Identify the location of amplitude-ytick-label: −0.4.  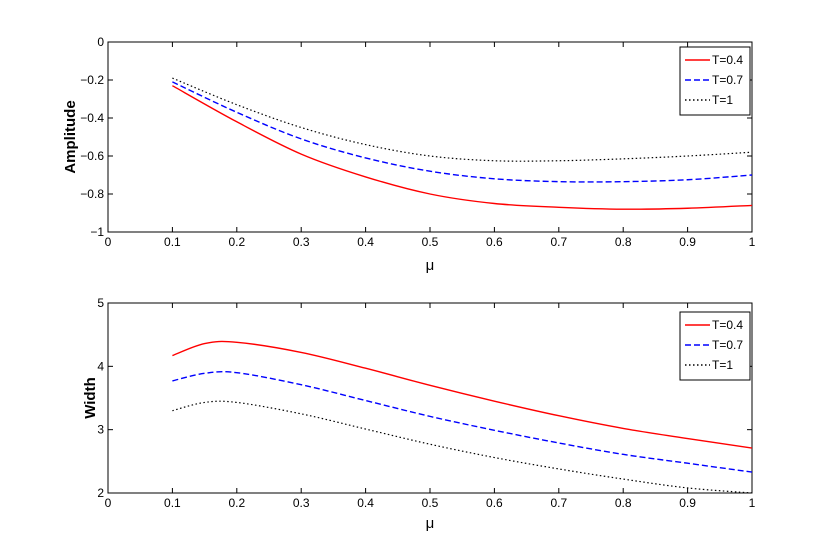
(92, 118).